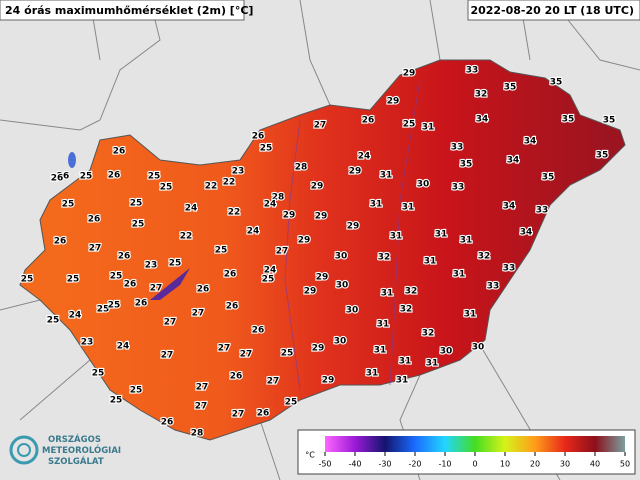 This screenshot has width=640, height=480. I want to click on colorbar-label: 0, so click(474, 464).